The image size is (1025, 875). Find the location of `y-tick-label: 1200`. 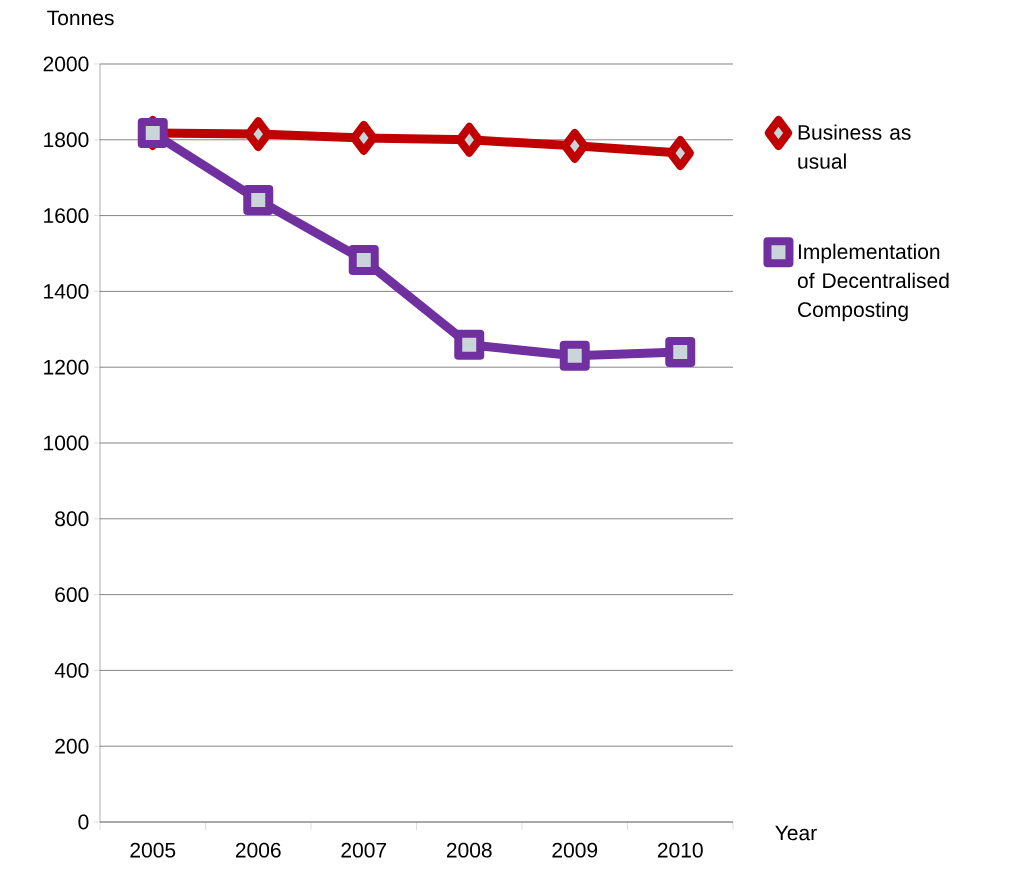

y-tick-label: 1200 is located at coordinates (66, 367).